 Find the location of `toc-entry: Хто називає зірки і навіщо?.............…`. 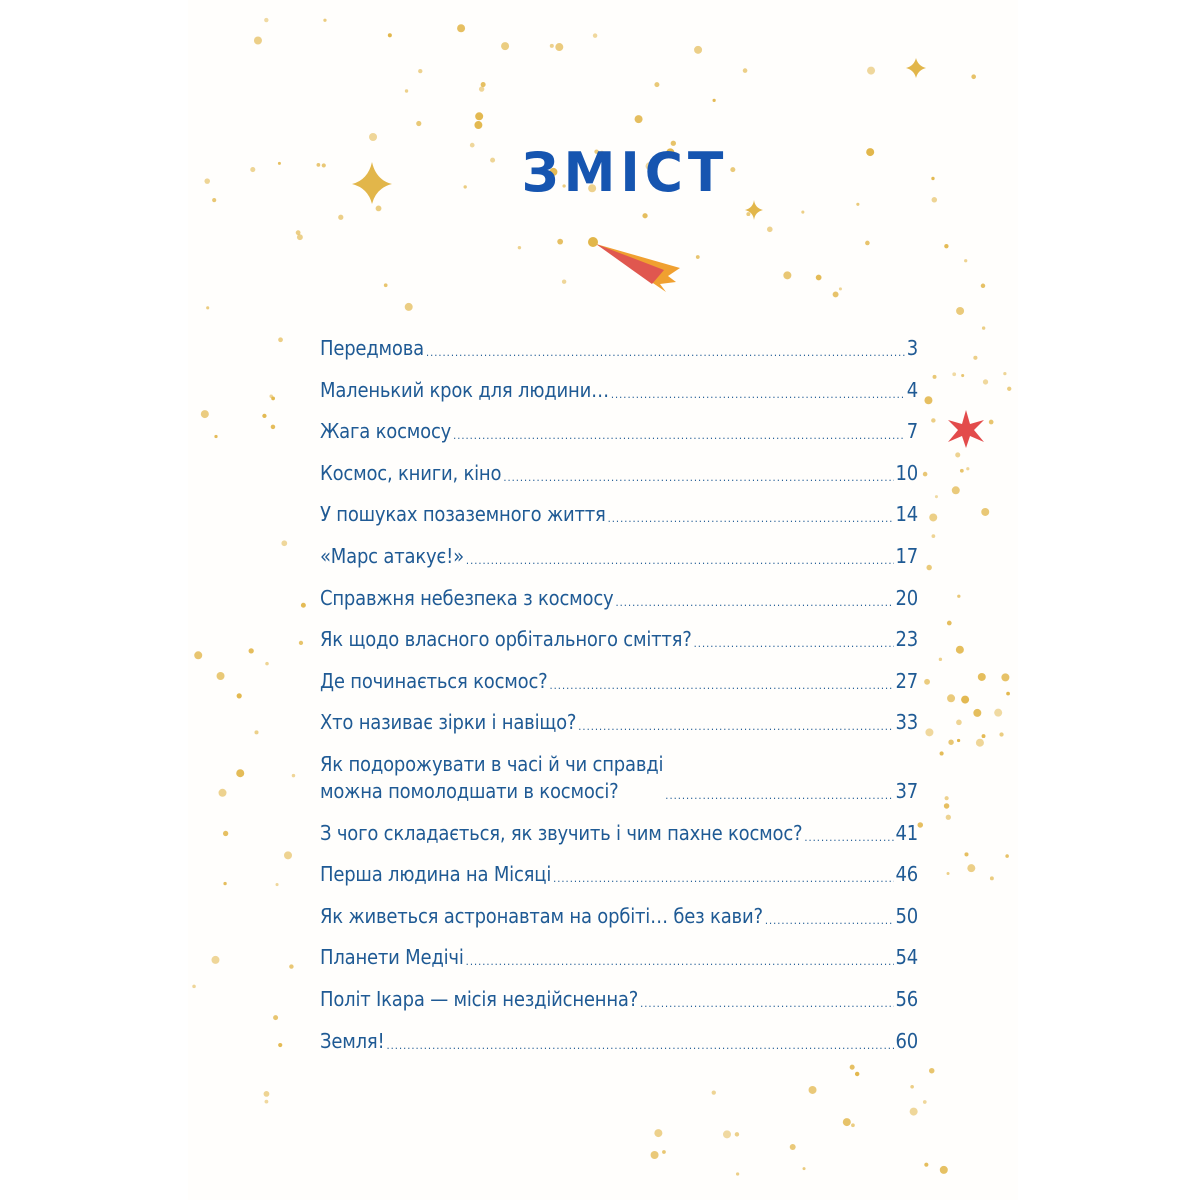

toc-entry: Хто називає зірки і навіщо?.............… is located at coordinates (619, 722).